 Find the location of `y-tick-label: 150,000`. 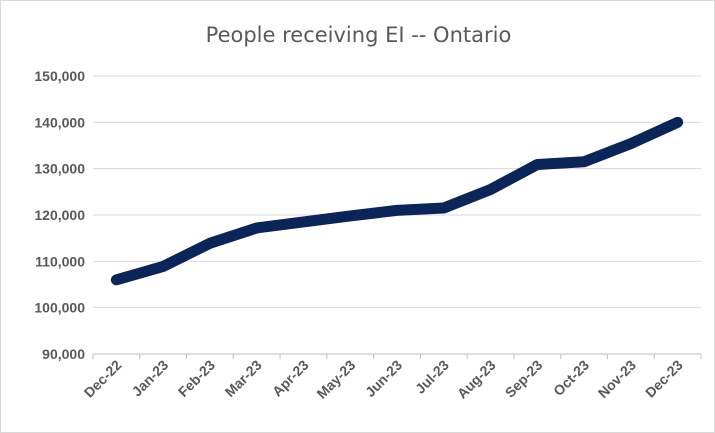

y-tick-label: 150,000 is located at coordinates (59, 76).